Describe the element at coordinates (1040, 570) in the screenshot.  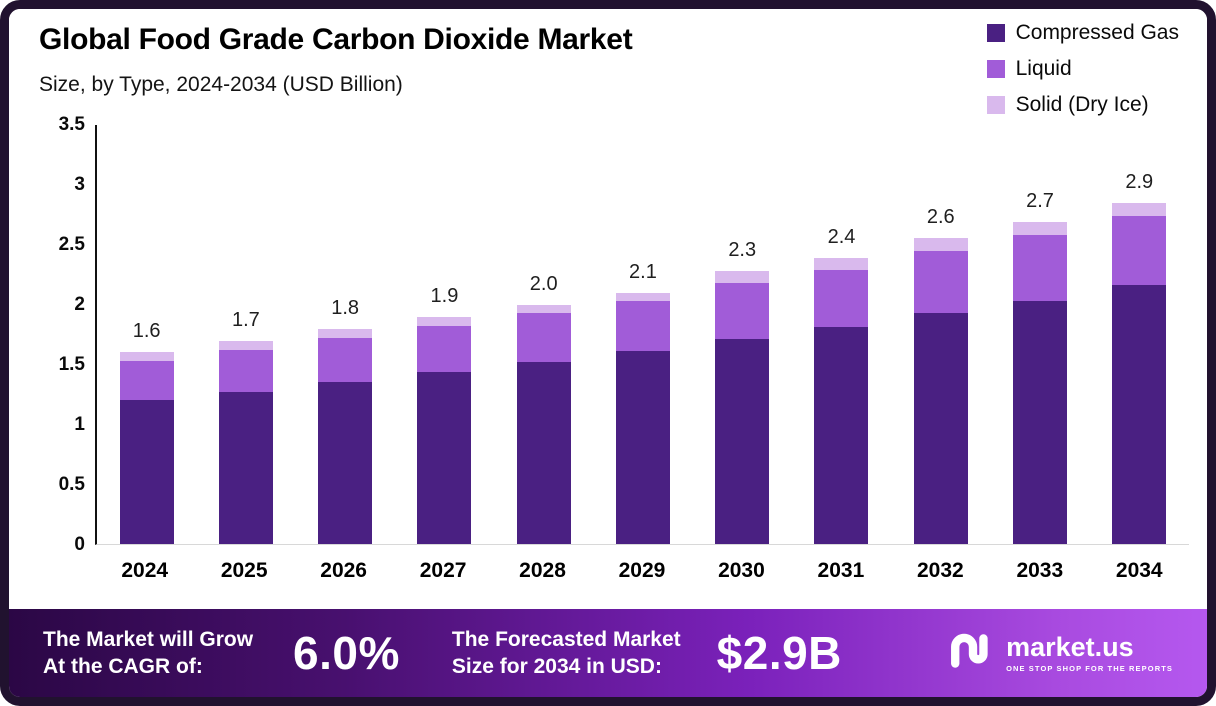
I see `x-axis-label-2033: 2033` at that location.